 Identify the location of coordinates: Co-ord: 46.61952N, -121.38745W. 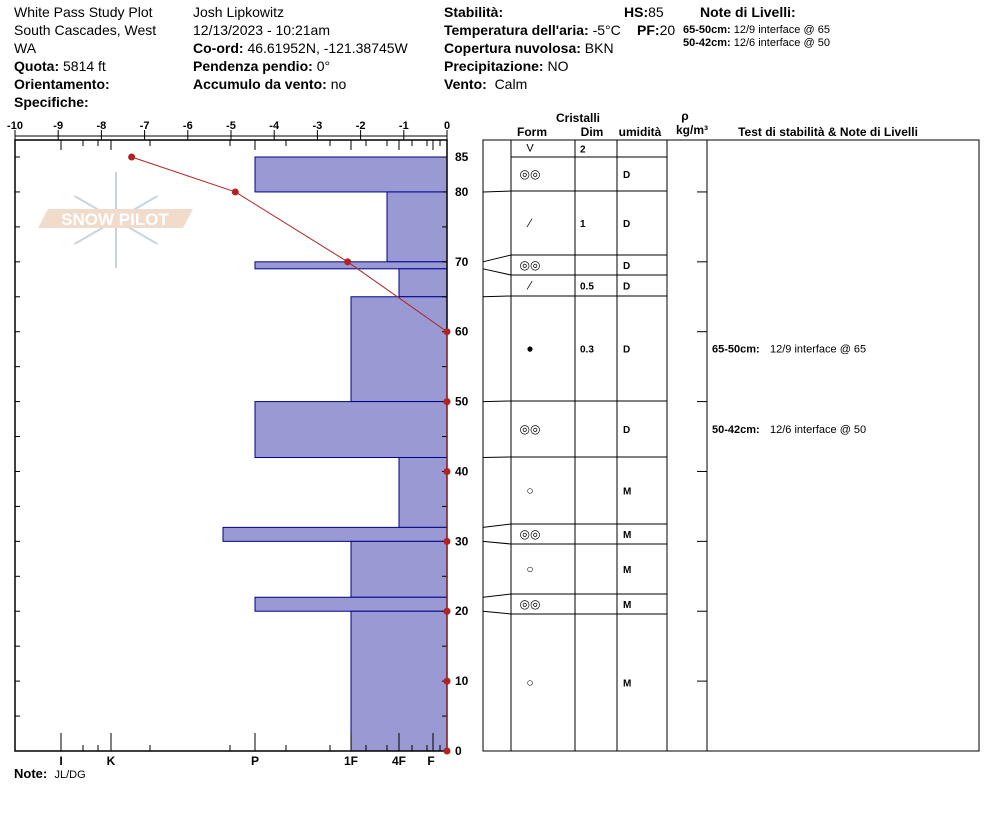
(300, 48).